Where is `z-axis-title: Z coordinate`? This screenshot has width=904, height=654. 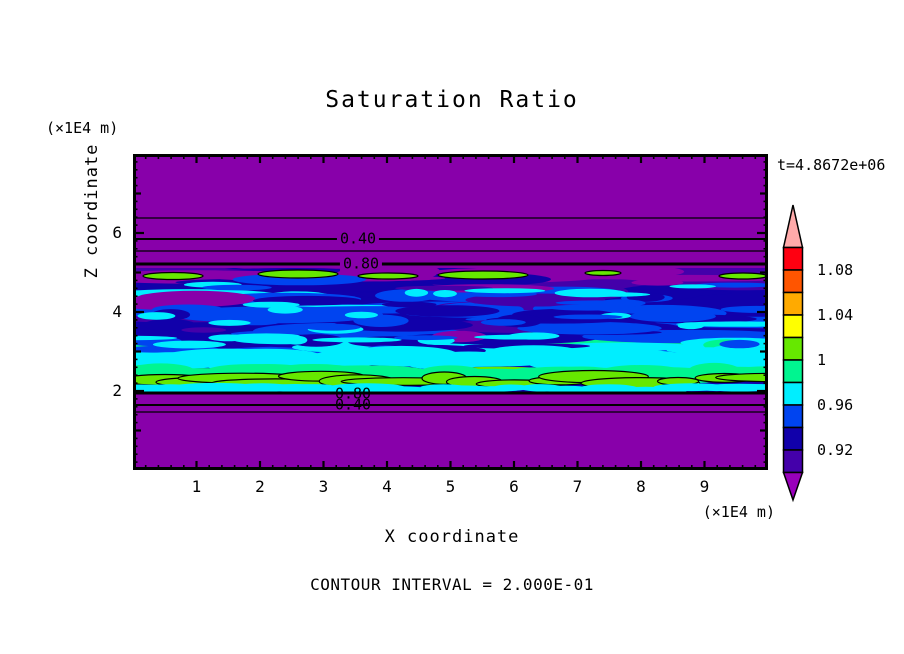 z-axis-title: Z coordinate is located at coordinates (92, 211).